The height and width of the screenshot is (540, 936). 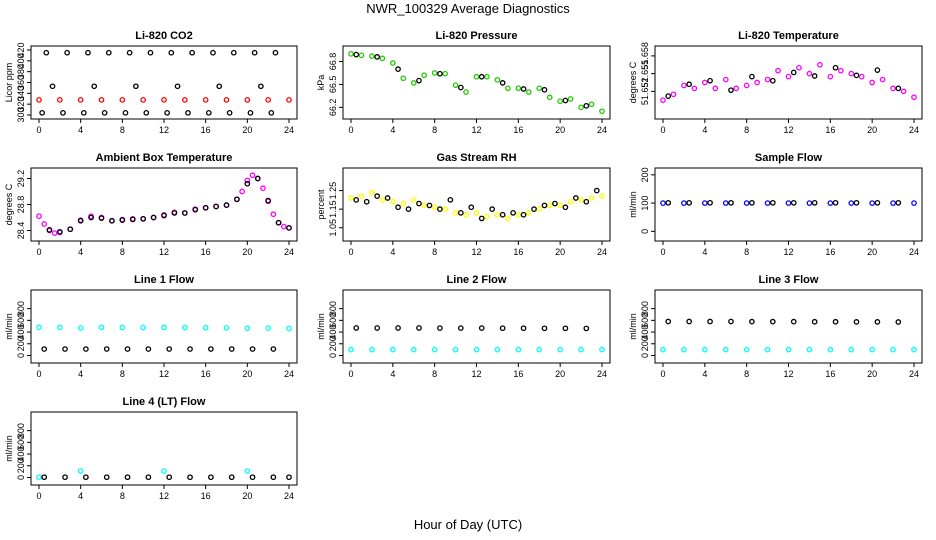 What do you see at coordinates (21, 442) in the screenshot?
I see `y-tick-label: 600` at bounding box center [21, 442].